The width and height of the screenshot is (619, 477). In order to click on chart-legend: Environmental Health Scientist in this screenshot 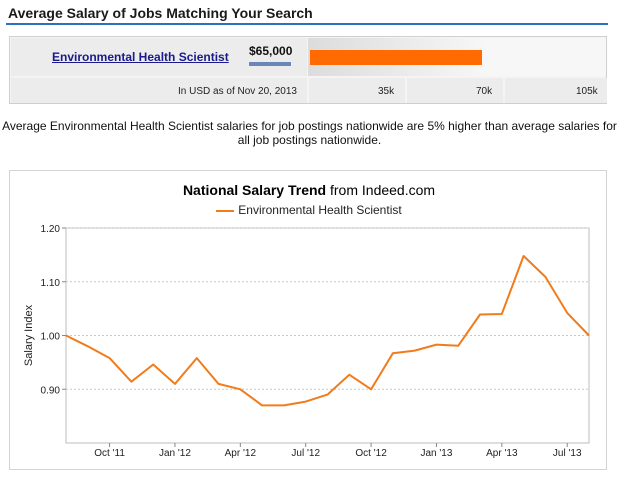, I will do `click(309, 210)`.